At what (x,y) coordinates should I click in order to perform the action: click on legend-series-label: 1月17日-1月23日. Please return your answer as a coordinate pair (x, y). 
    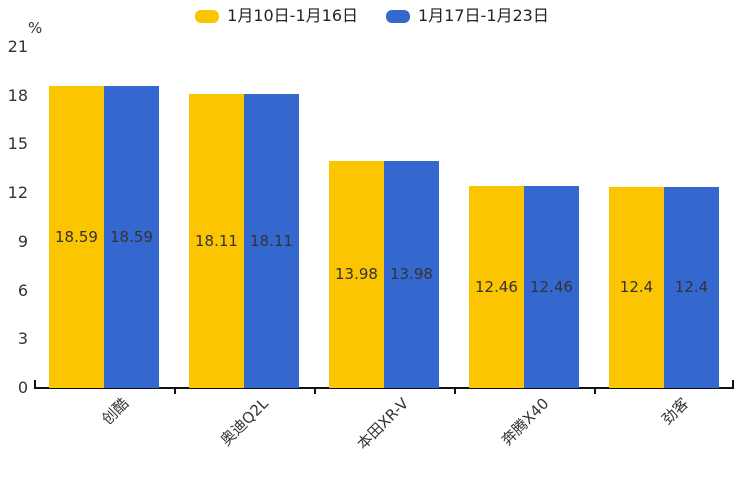
    Looking at the image, I should click on (483, 15).